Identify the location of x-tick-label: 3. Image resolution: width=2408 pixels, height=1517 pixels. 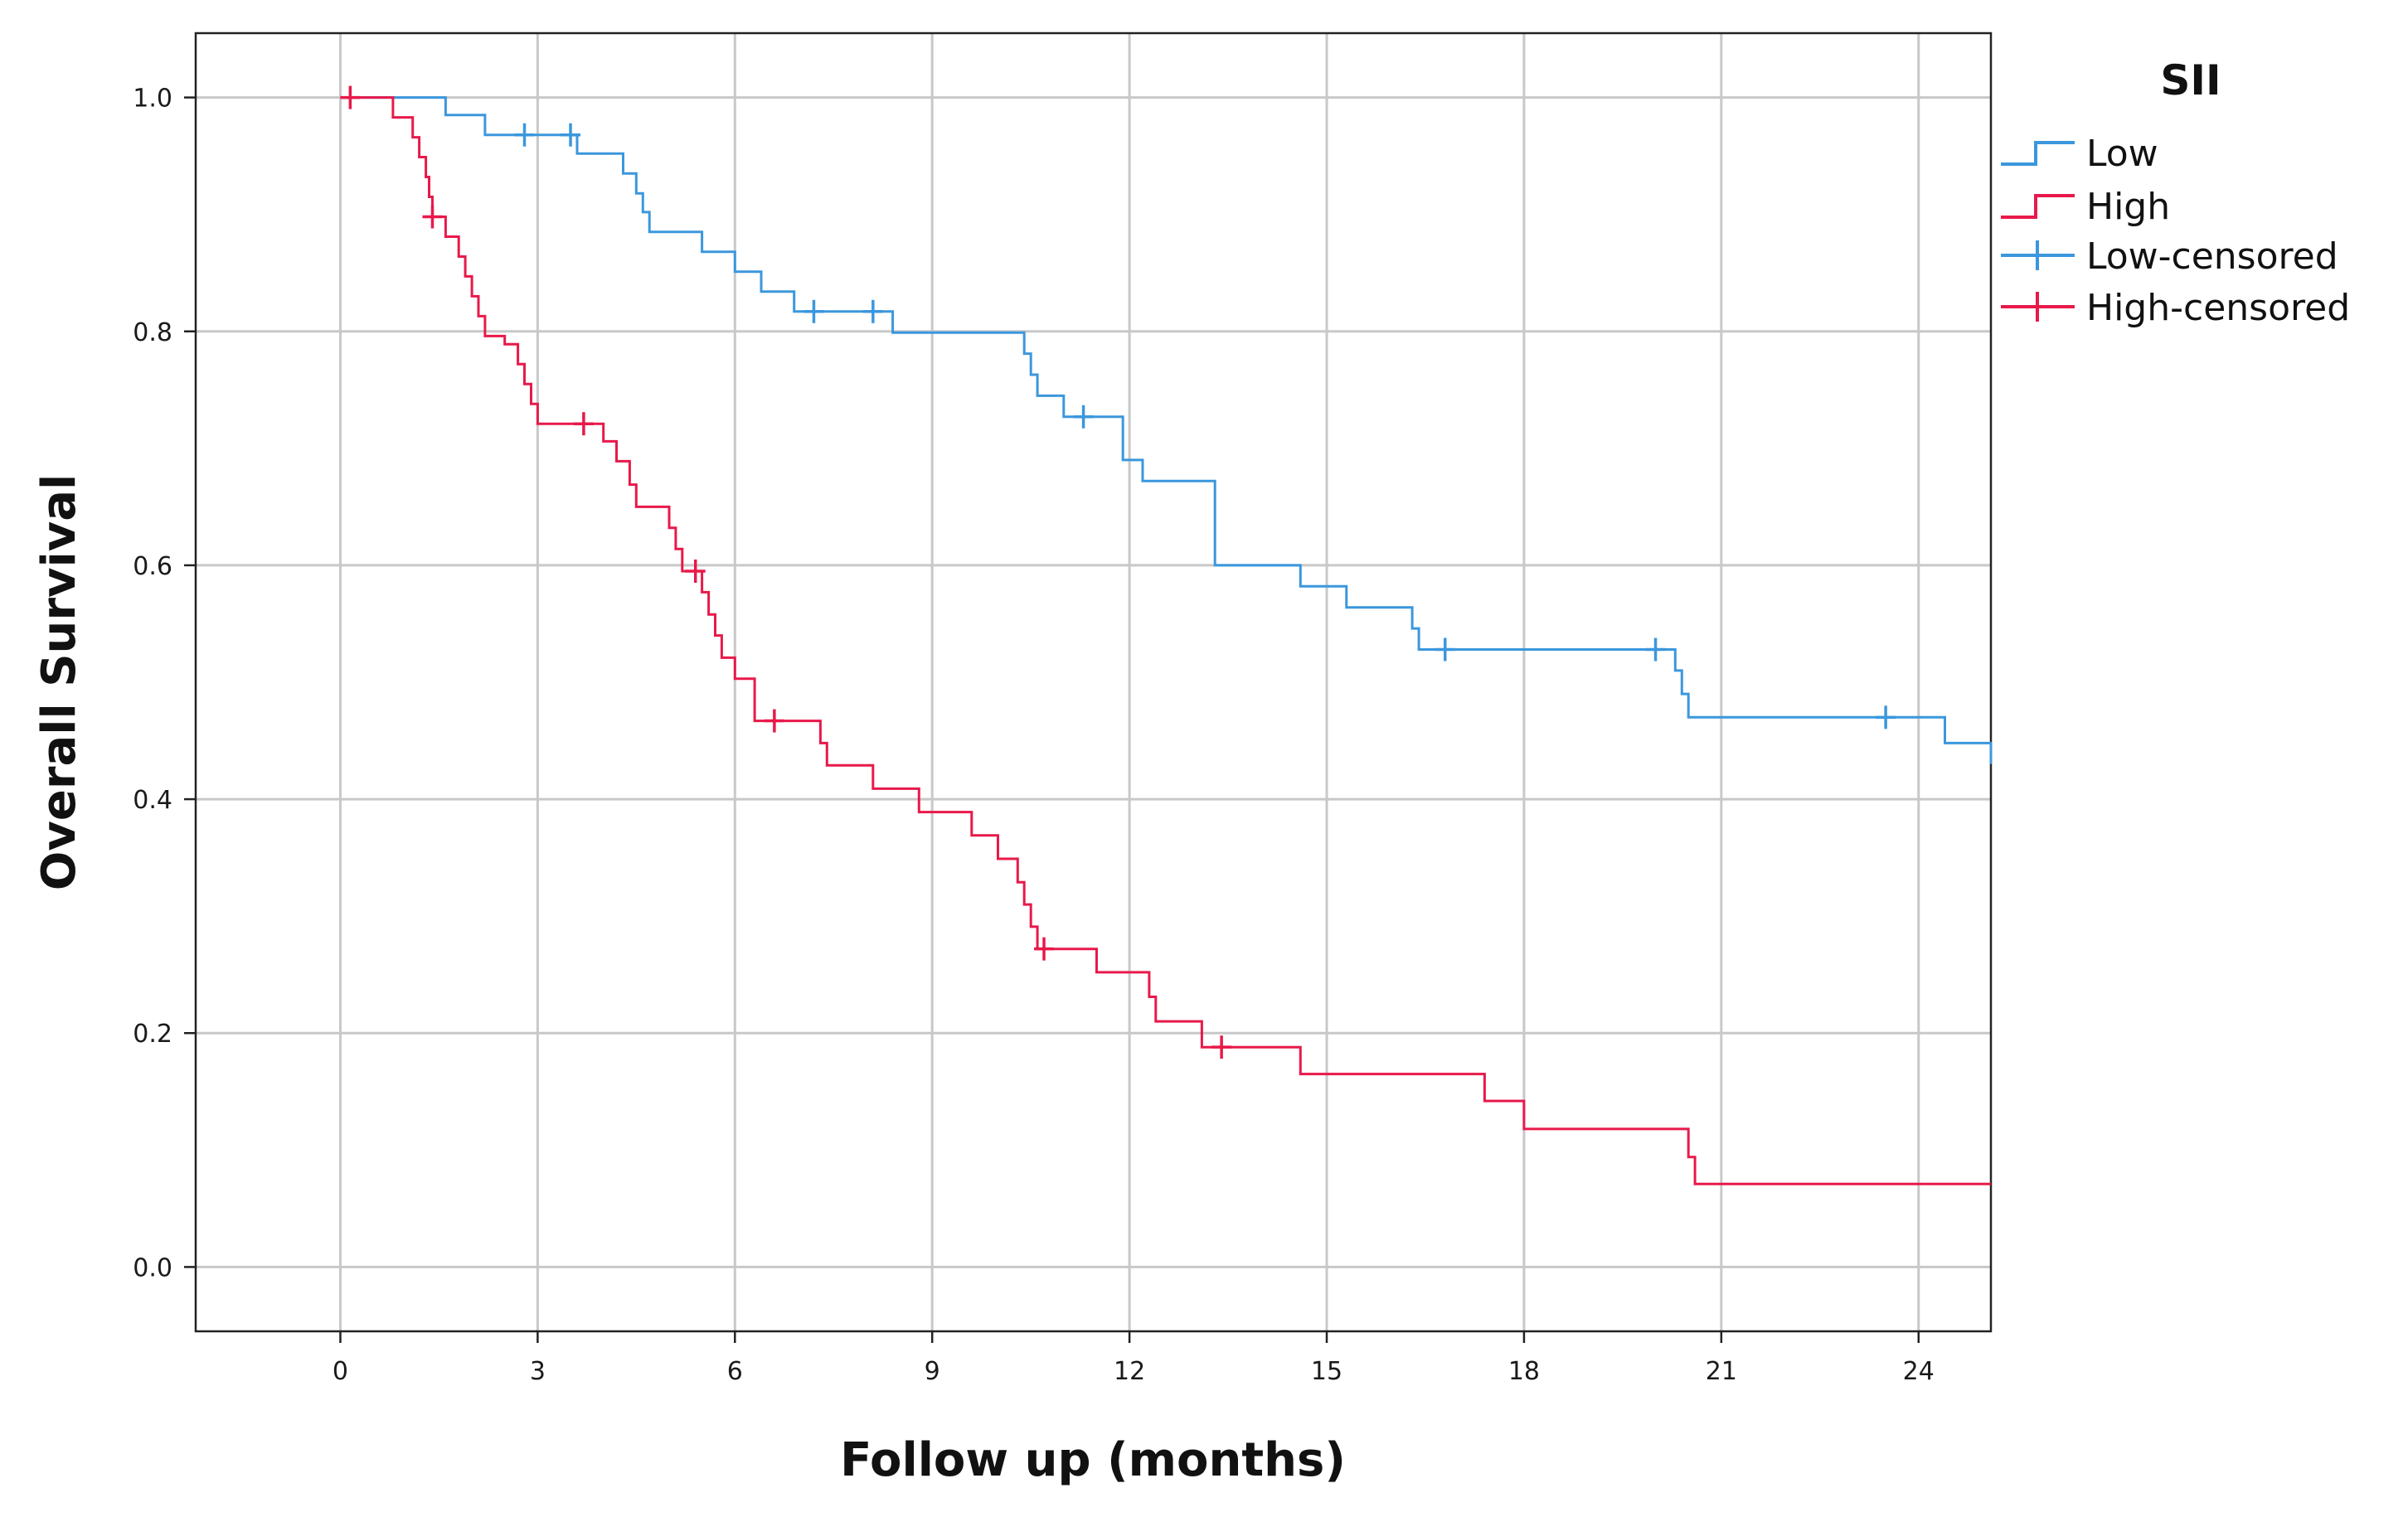
(538, 1371).